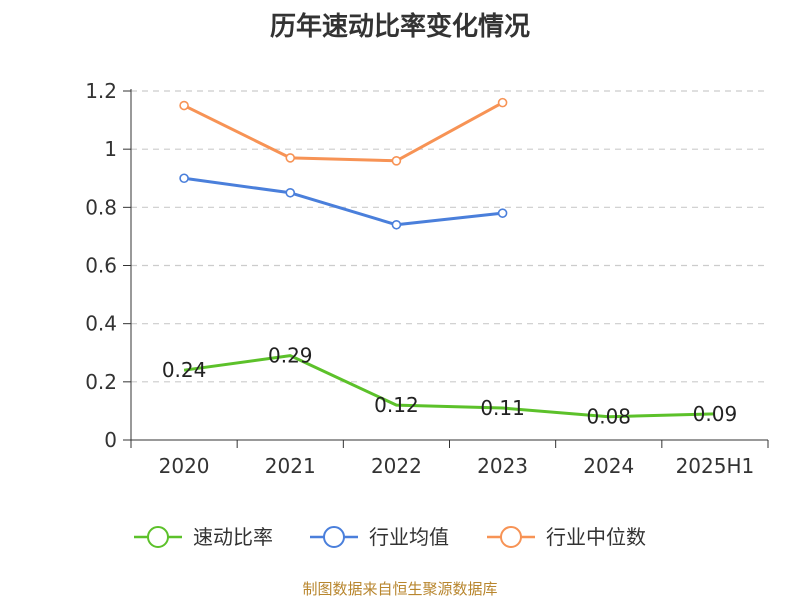  Describe the element at coordinates (400, 589) in the screenshot. I see `source-note: 制图数据来自恒生聚源数据库` at that location.